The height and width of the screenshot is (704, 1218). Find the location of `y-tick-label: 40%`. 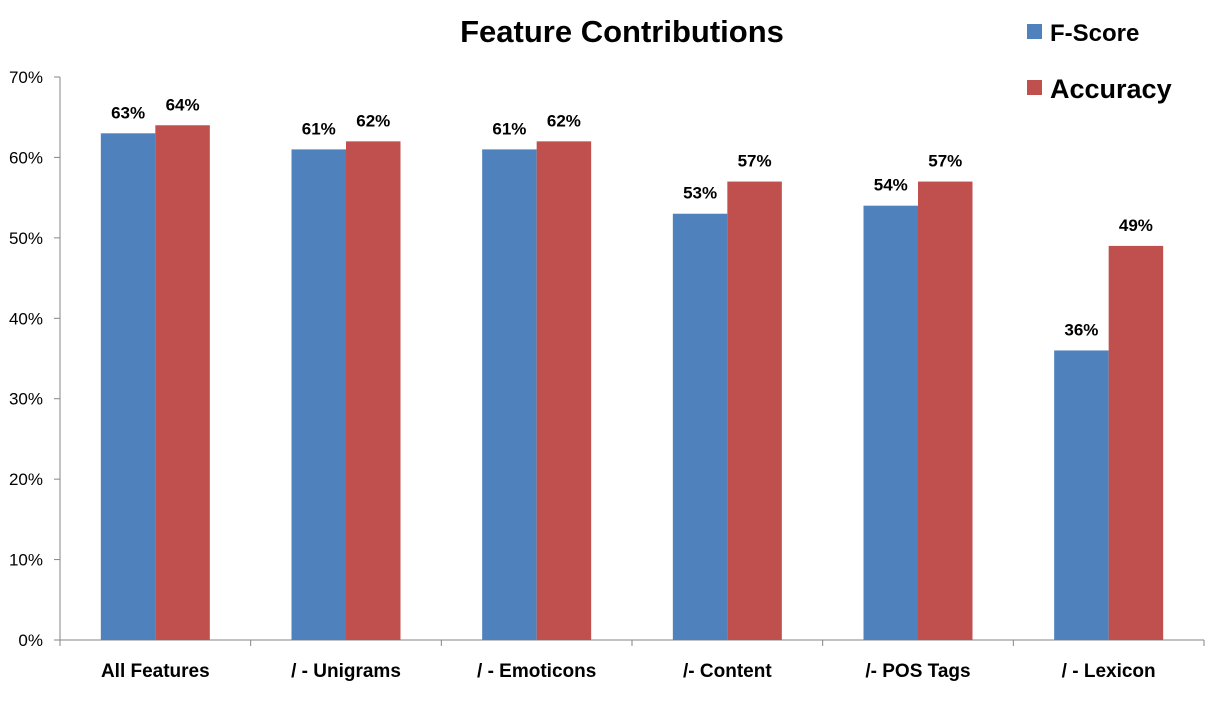

y-tick-label: 40% is located at coordinates (26, 318).